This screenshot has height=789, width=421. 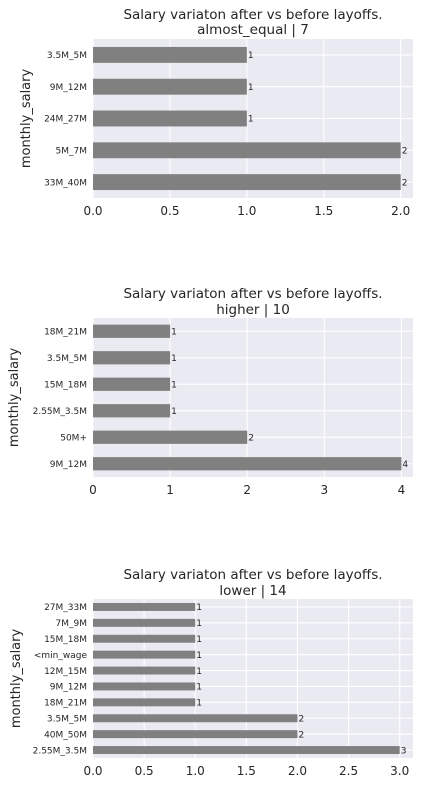 I want to click on y-category-label: 12M_15M, so click(x=65, y=672).